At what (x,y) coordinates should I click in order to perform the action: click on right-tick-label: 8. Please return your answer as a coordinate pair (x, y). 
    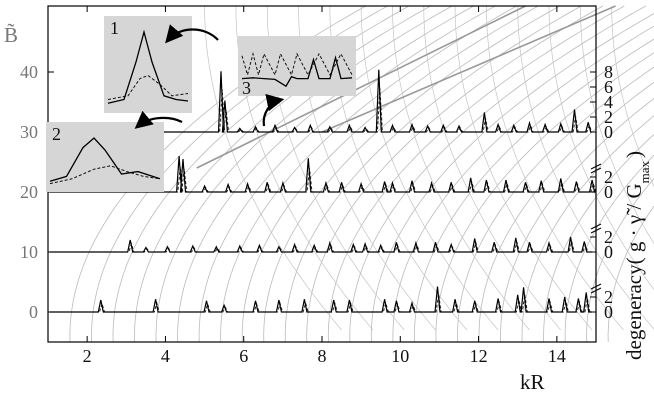
    Looking at the image, I should click on (608, 72).